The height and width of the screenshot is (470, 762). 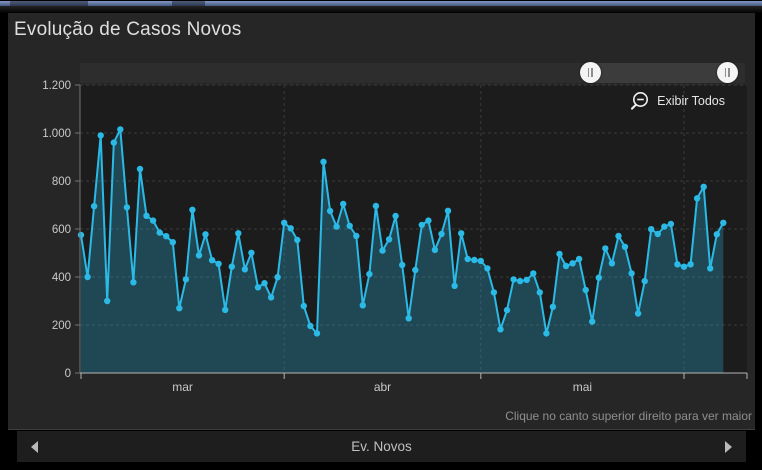 I want to click on range-slider-selection, so click(x=659, y=73).